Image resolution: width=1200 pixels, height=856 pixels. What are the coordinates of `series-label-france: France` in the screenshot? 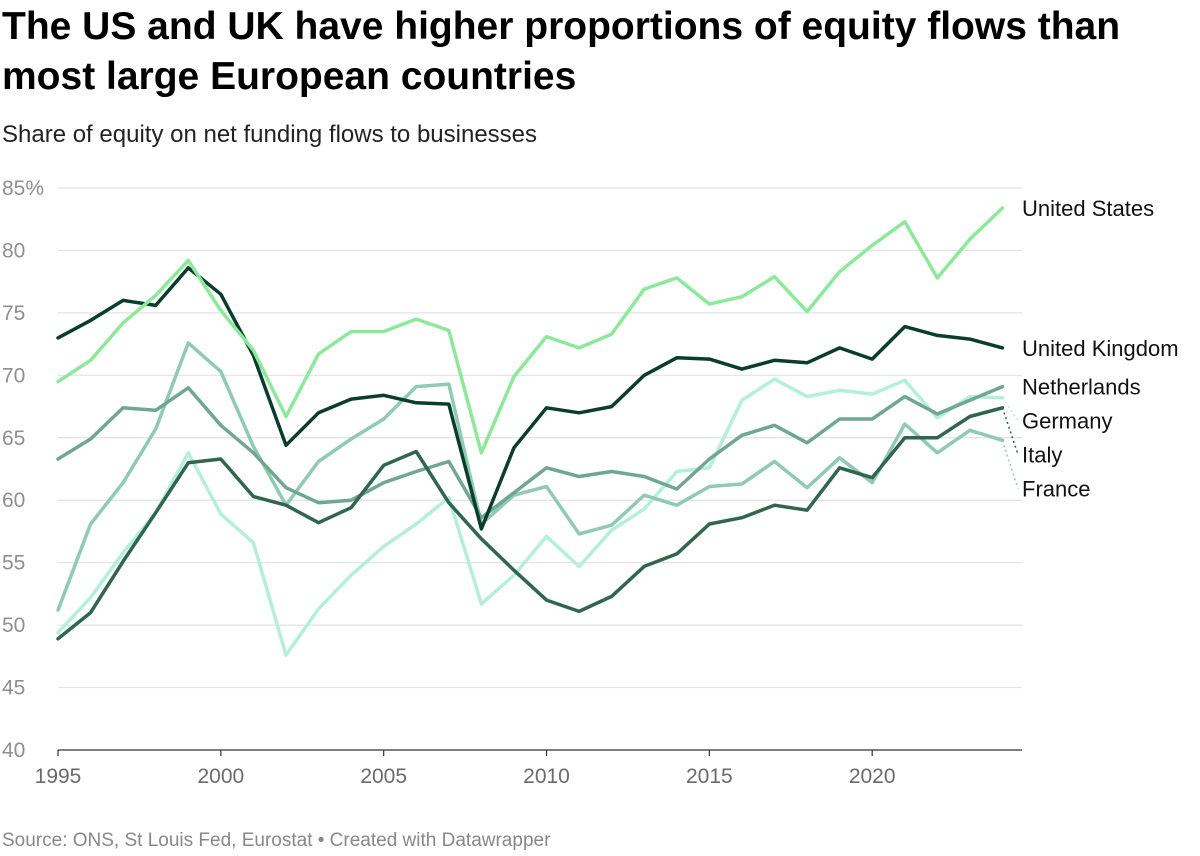 It's located at (1056, 489).